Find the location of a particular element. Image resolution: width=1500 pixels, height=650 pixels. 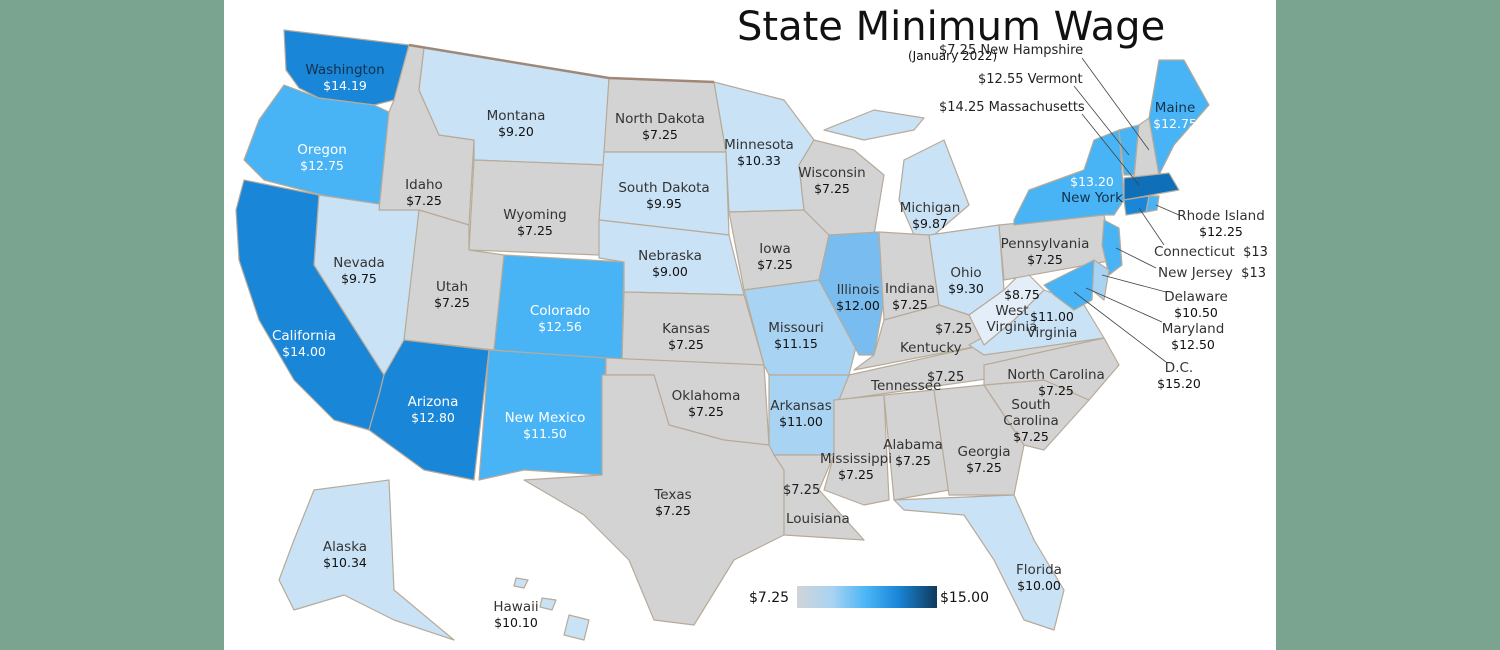

state-new-jersey is located at coordinates (1112, 247).